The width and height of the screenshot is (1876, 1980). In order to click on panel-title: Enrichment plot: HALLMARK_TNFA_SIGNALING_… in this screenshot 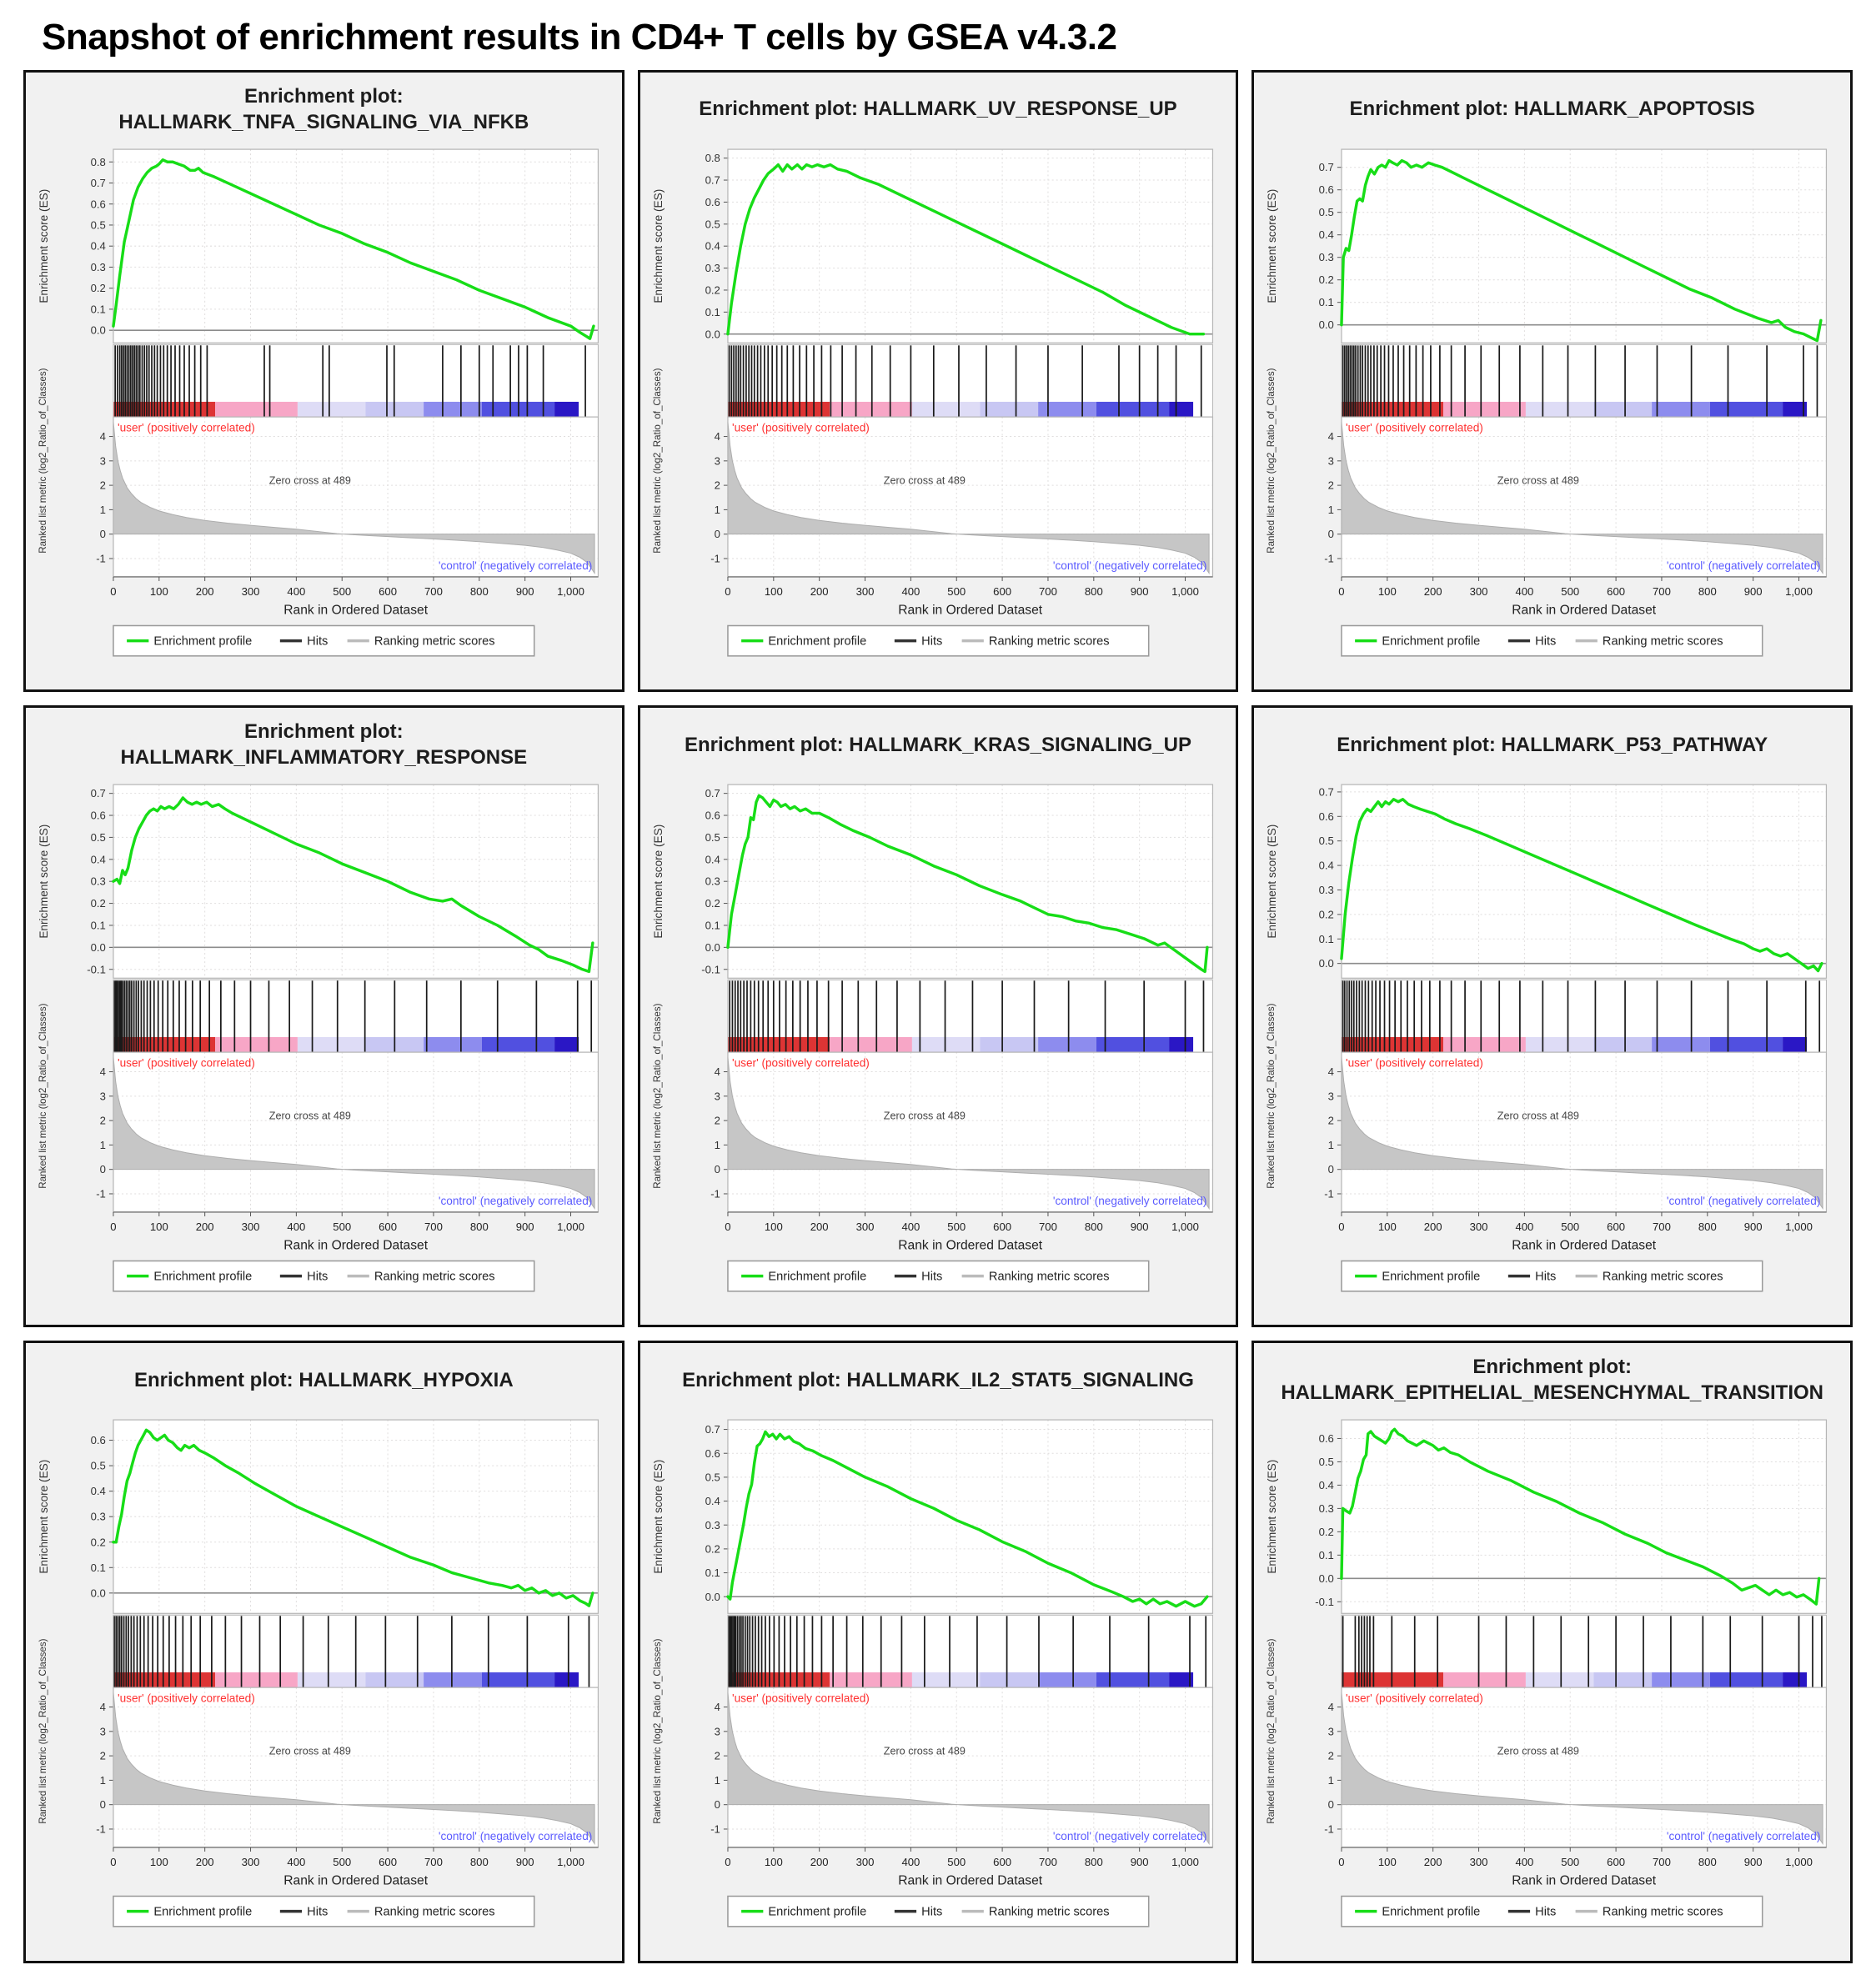, I will do `click(324, 109)`.